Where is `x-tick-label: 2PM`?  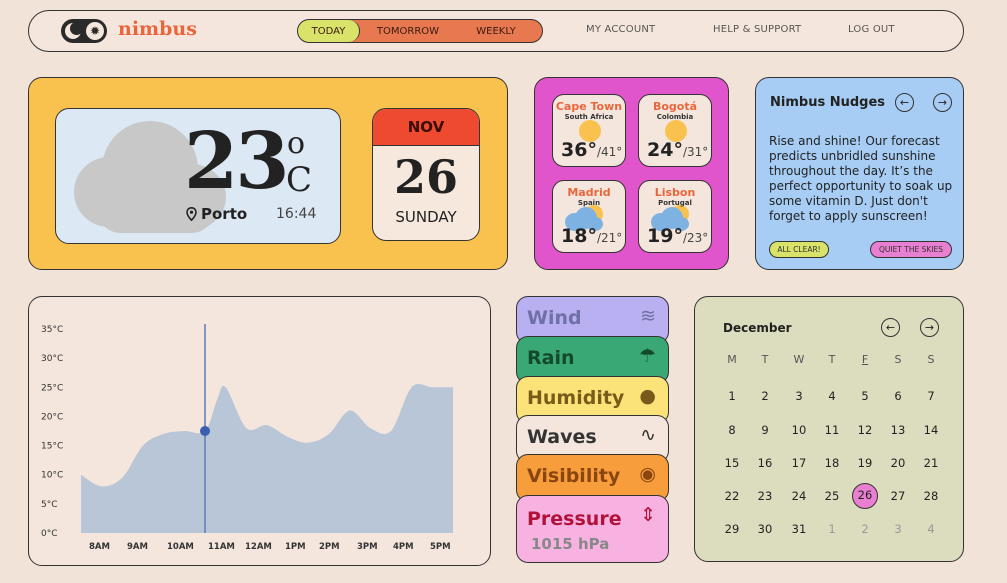
x-tick-label: 2PM is located at coordinates (329, 547).